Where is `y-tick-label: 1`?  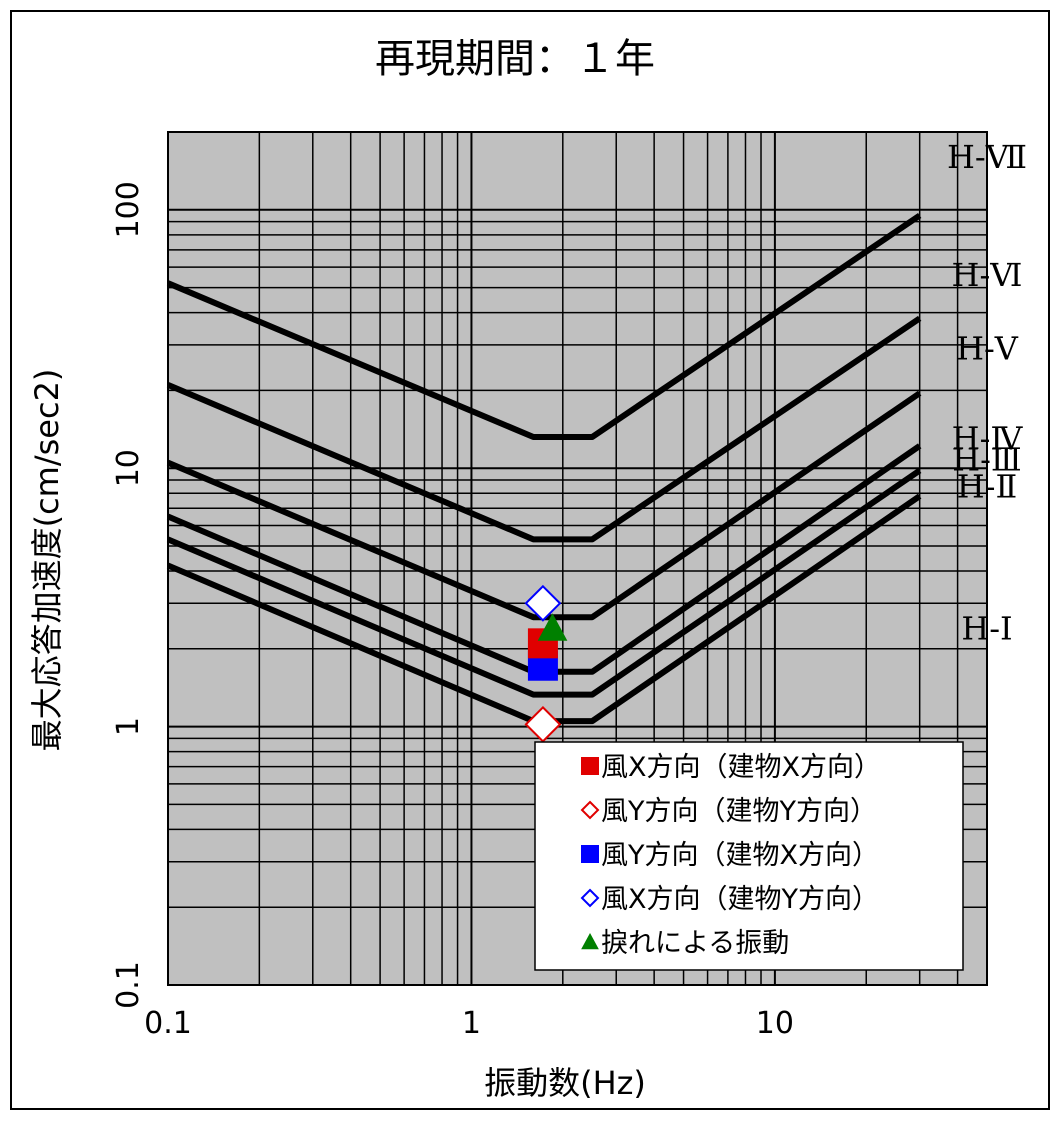
y-tick-label: 1 is located at coordinates (128, 726).